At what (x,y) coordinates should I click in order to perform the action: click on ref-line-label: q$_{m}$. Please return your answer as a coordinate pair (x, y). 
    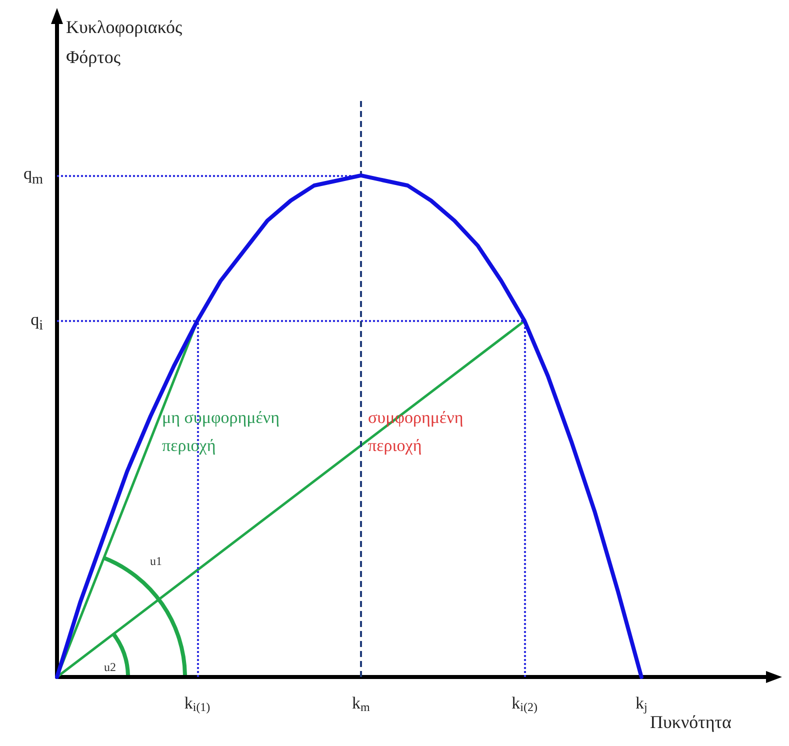
    Looking at the image, I should click on (33, 177).